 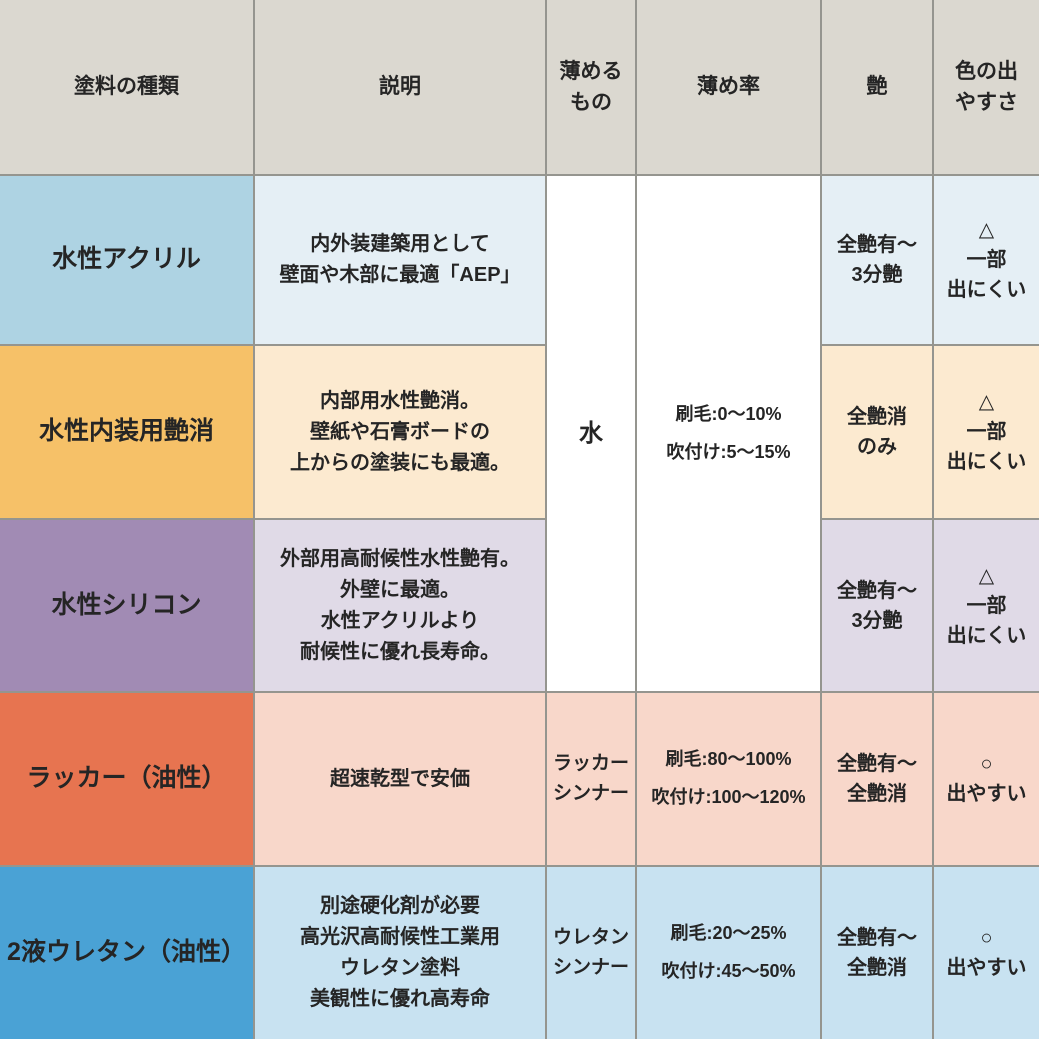 I want to click on row-interior-matte-name: 水性内装用艶消, so click(x=126, y=432).